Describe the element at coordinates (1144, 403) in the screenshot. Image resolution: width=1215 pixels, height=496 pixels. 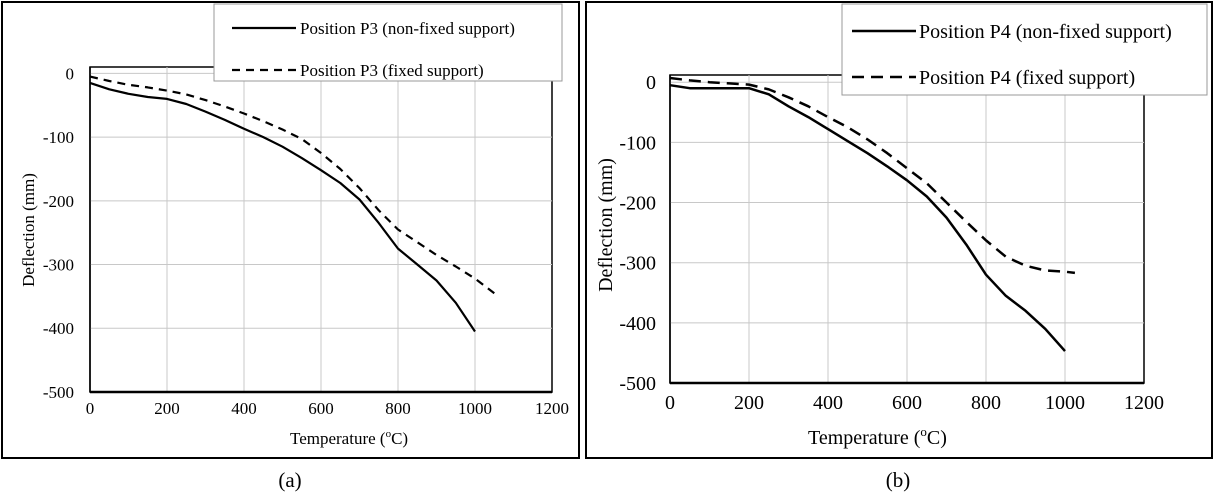
I see `panel-b-x-tick-label: 1200` at that location.